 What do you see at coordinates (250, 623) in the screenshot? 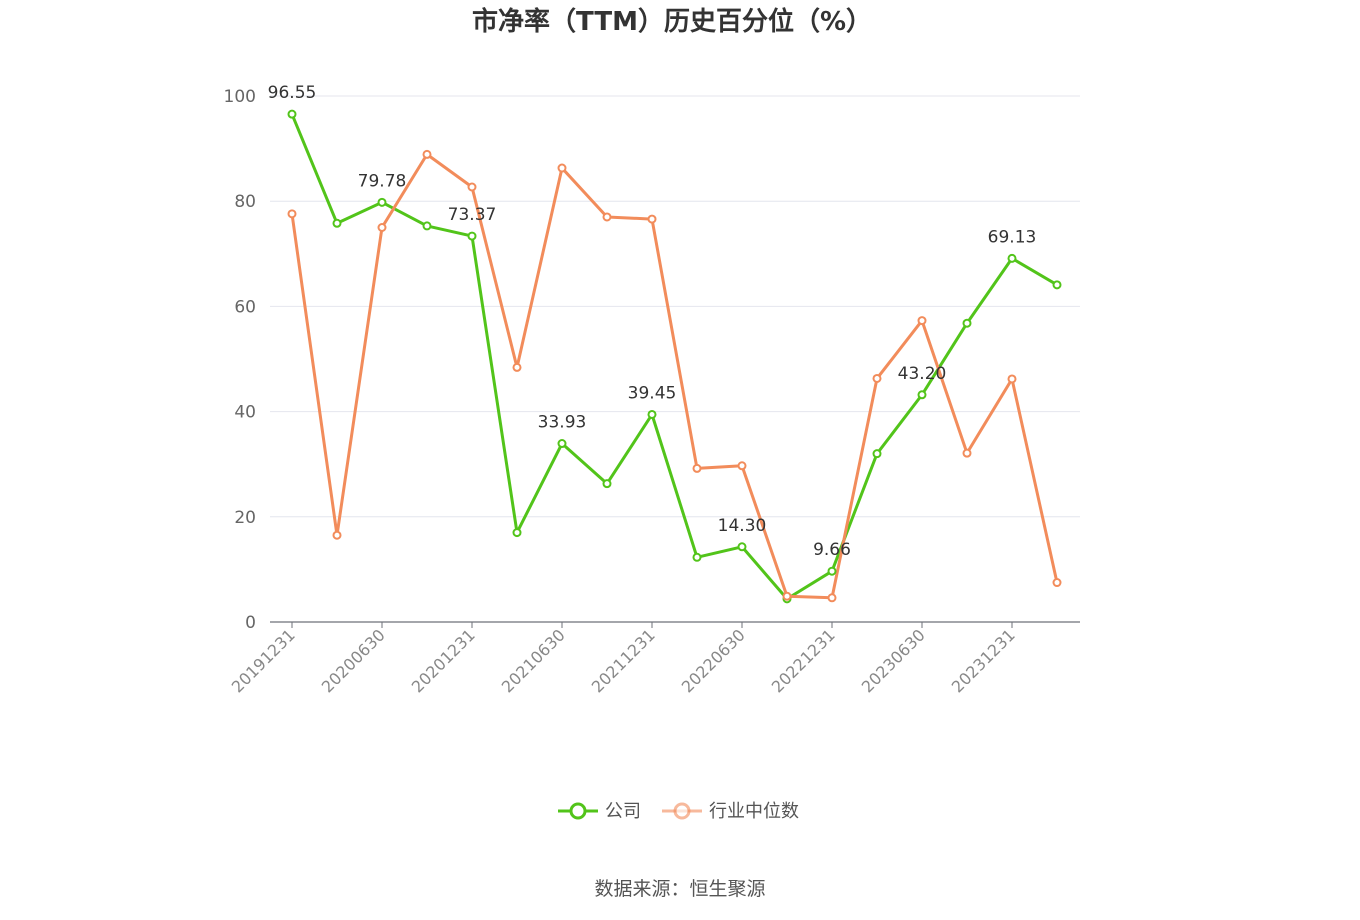
I see `y-tick-label: 0` at bounding box center [250, 623].